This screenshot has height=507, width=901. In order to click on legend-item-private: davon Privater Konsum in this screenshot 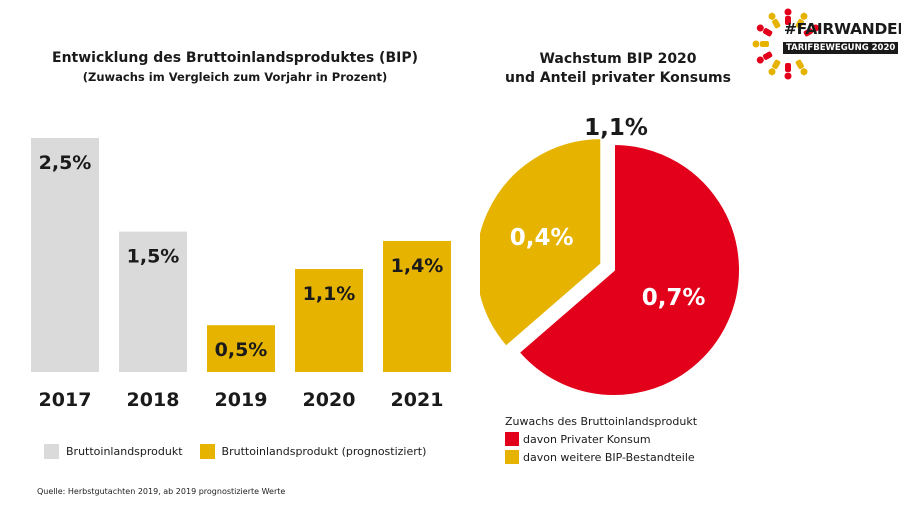, I will do `click(601, 439)`.